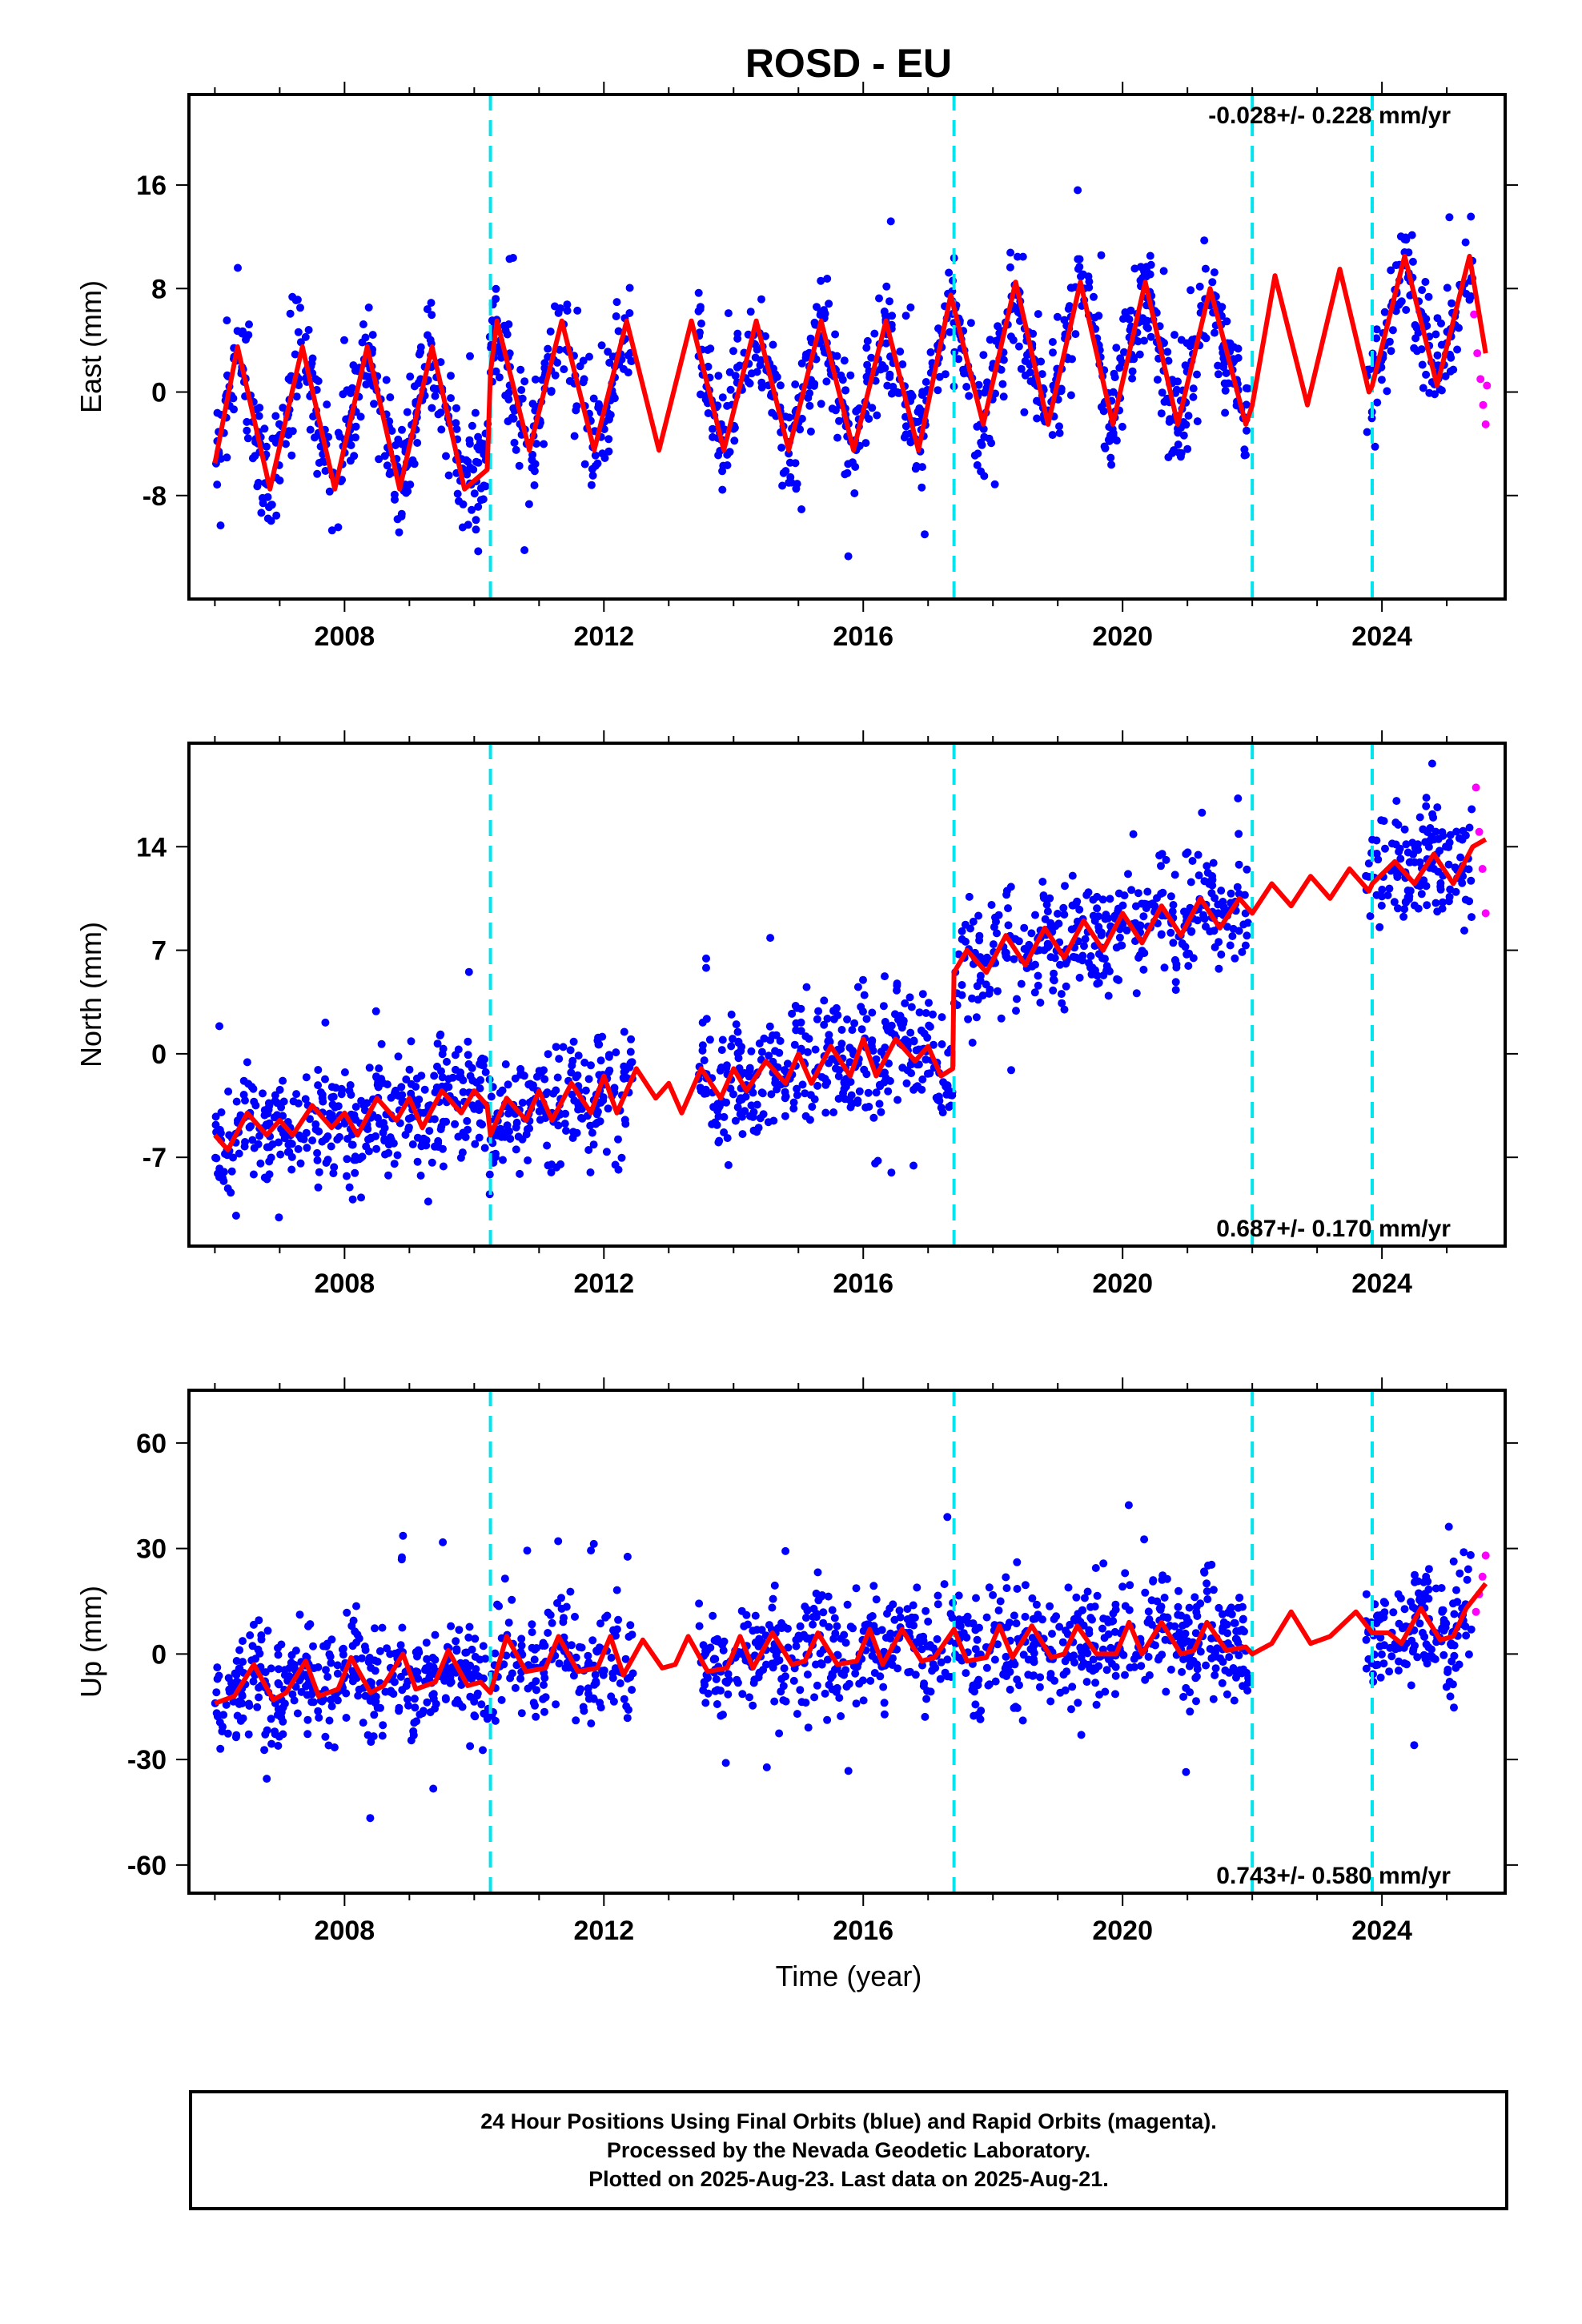 This screenshot has height=2324, width=1582. I want to click on x-tick-label: 2024, so click(1382, 1931).